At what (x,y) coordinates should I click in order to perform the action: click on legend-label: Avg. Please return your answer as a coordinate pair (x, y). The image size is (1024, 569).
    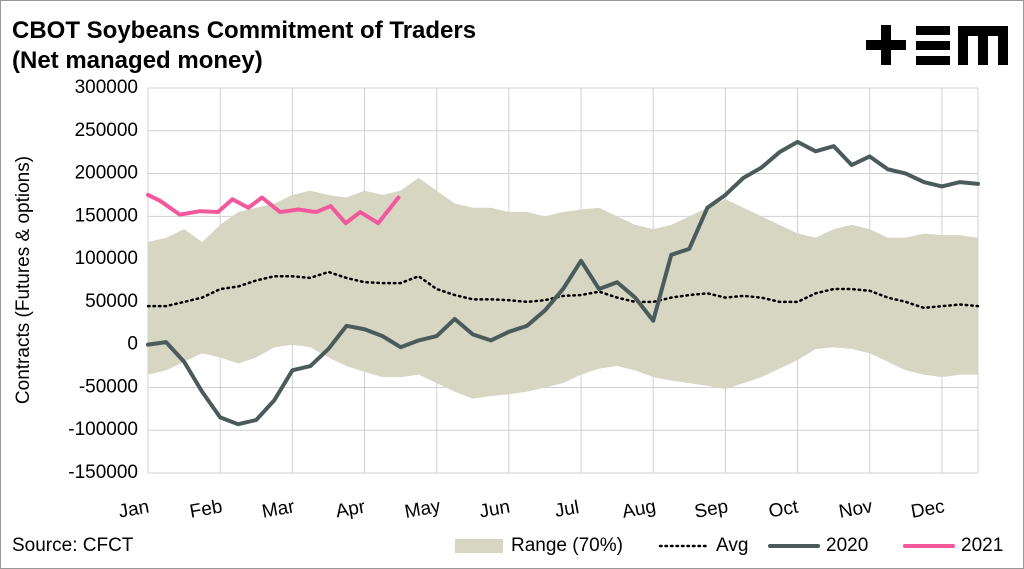
    Looking at the image, I should click on (732, 545).